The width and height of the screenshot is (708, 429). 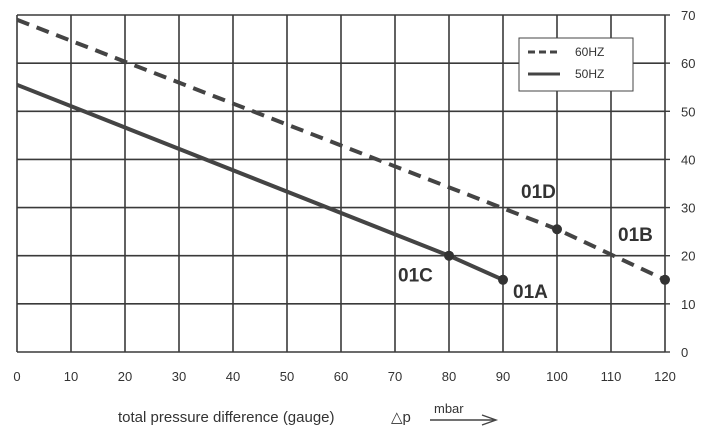 I want to click on x-tick-label: 100, so click(x=557, y=376).